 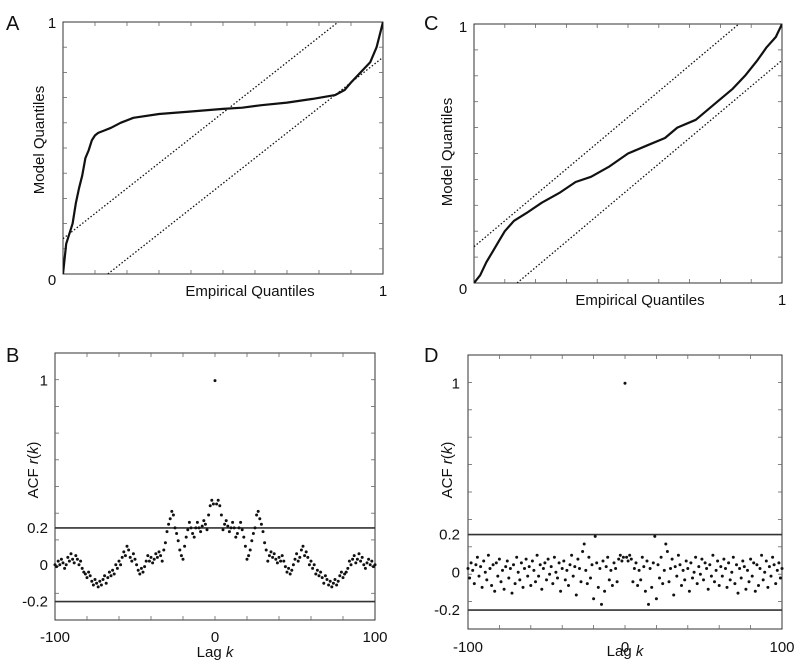 What do you see at coordinates (215, 637) in the screenshot?
I see `panel-b-x-tick-label: 0` at bounding box center [215, 637].